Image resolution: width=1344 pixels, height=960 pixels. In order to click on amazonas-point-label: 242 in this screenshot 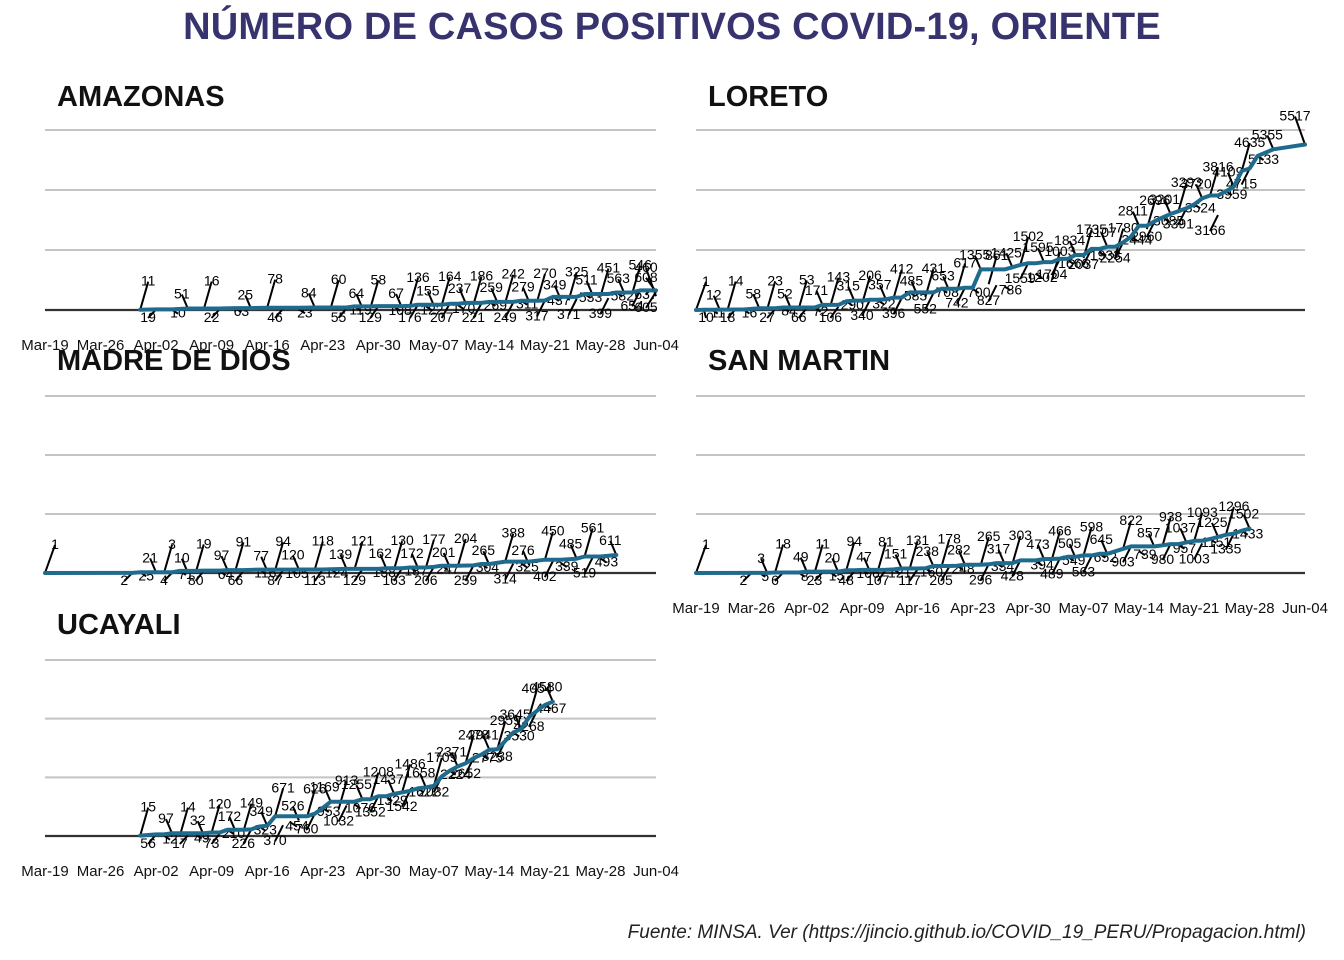, I will do `click(514, 274)`.